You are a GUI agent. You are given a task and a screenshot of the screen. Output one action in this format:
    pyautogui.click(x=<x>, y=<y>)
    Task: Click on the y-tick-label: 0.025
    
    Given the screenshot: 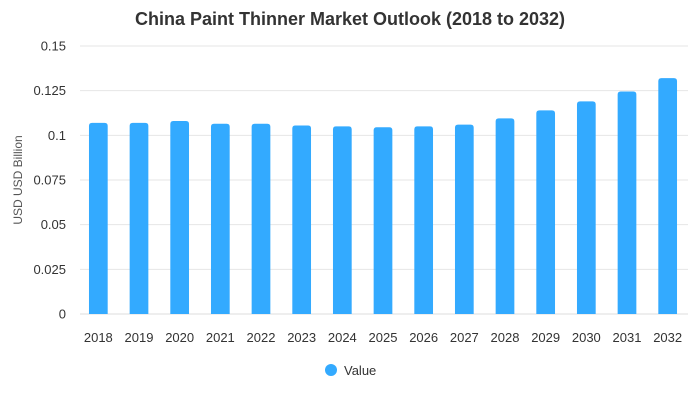 What is the action you would take?
    pyautogui.click(x=49, y=269)
    